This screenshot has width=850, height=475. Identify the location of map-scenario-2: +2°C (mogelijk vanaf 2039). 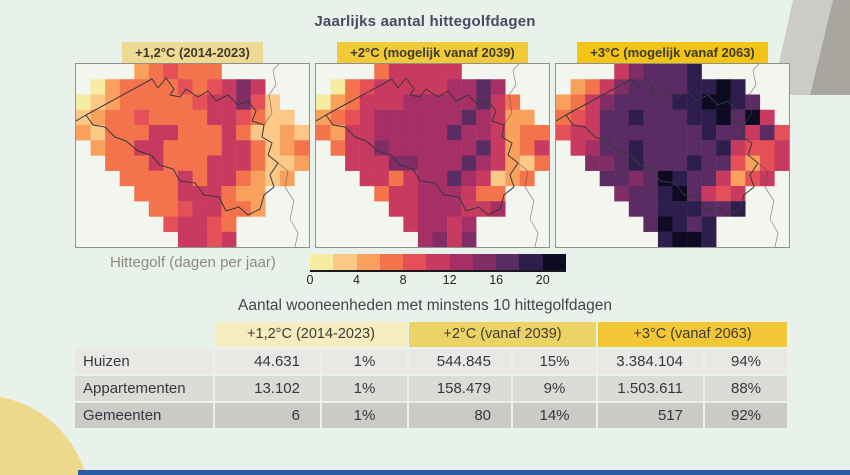
(432, 145).